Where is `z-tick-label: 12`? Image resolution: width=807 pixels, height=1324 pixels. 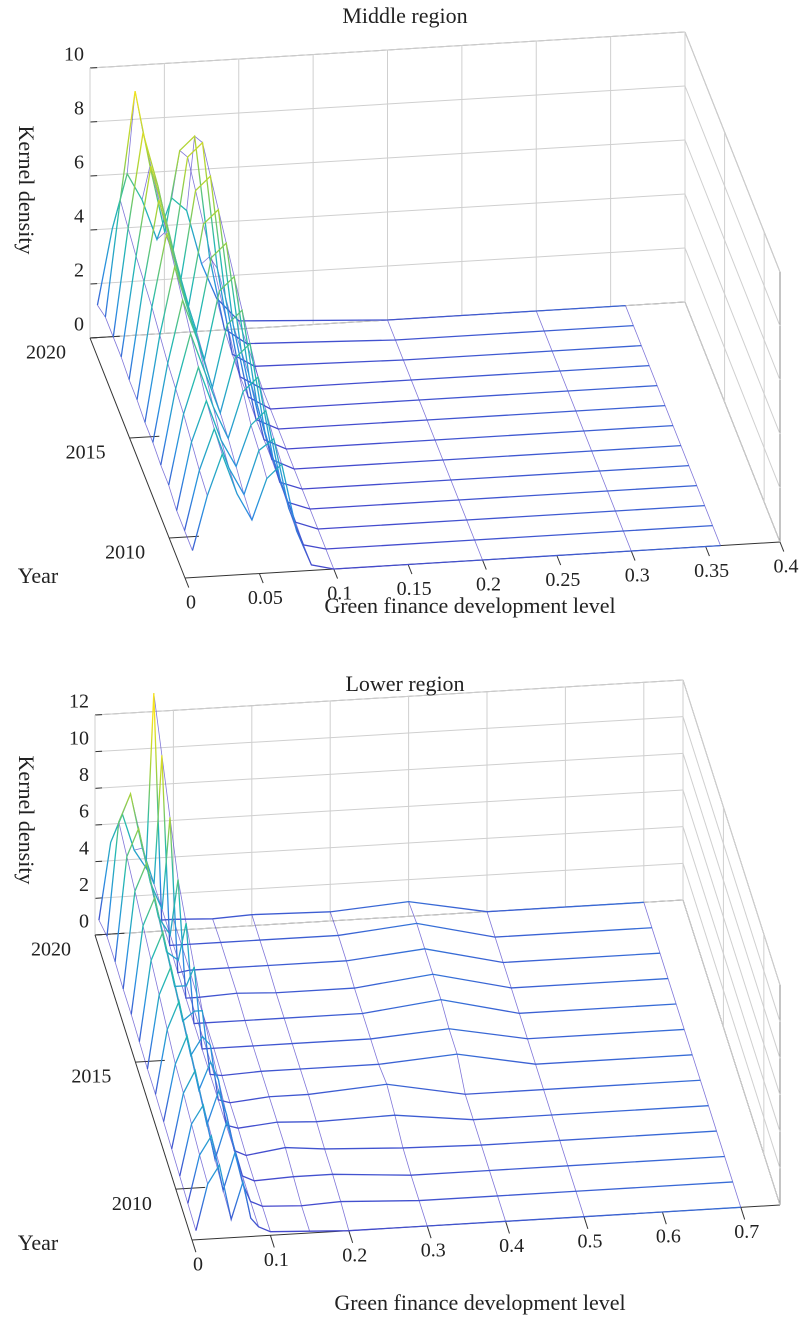 z-tick-label: 12 is located at coordinates (79, 702).